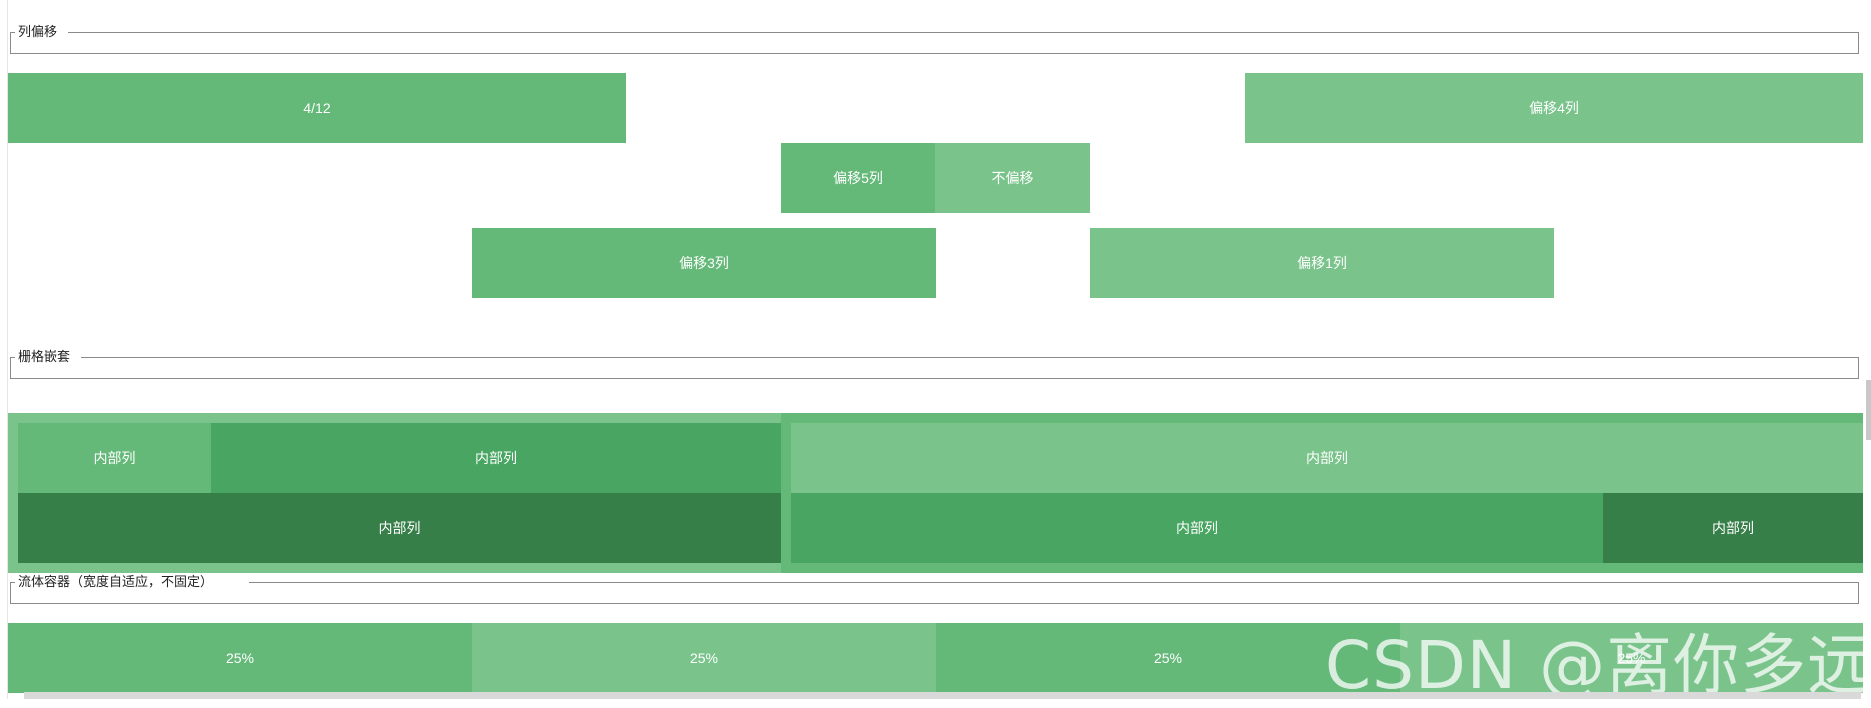 Image resolution: width=1871 pixels, height=708 pixels. I want to click on csdn-watermark: CSDN @离你多远, so click(1598, 665).